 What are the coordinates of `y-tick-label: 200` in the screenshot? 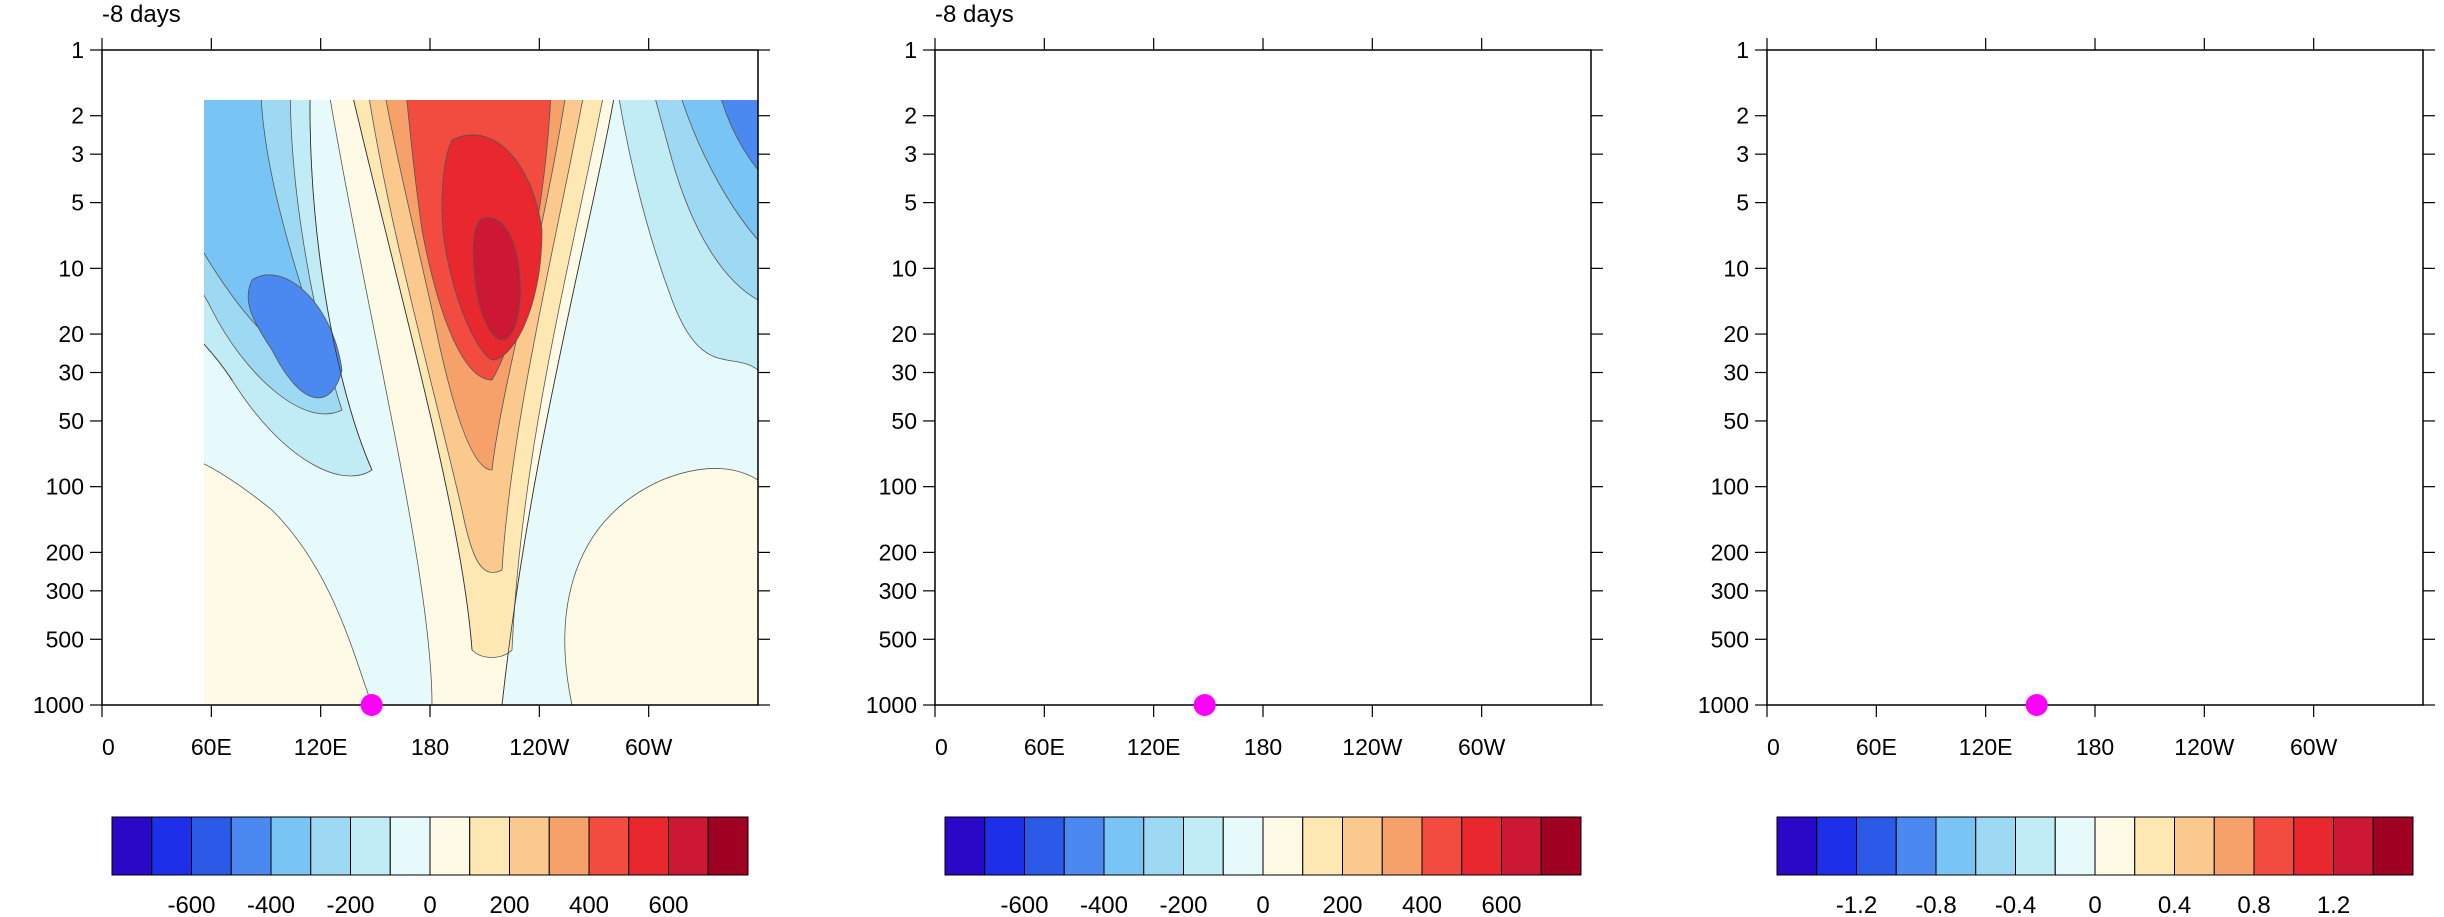 It's located at (1730, 552).